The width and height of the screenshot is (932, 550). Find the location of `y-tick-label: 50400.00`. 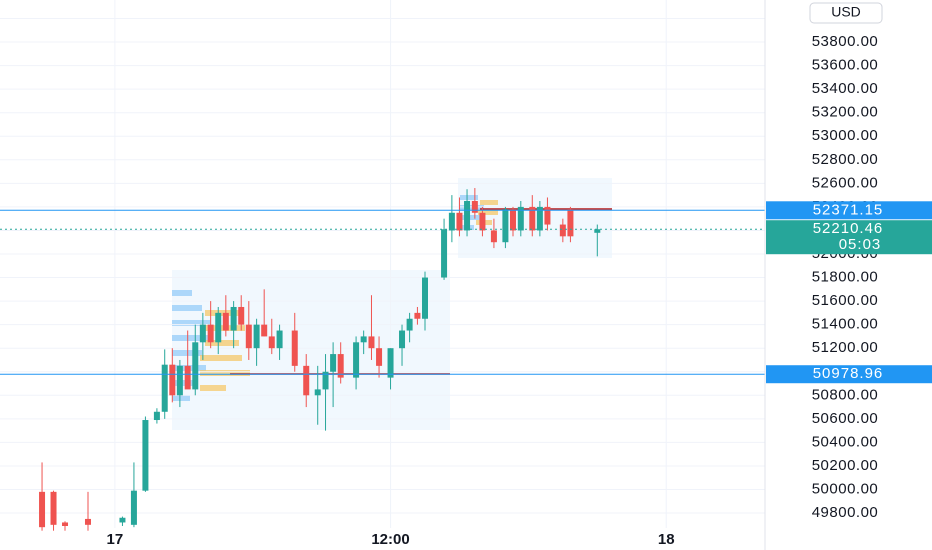

y-tick-label: 50400.00 is located at coordinates (845, 441).